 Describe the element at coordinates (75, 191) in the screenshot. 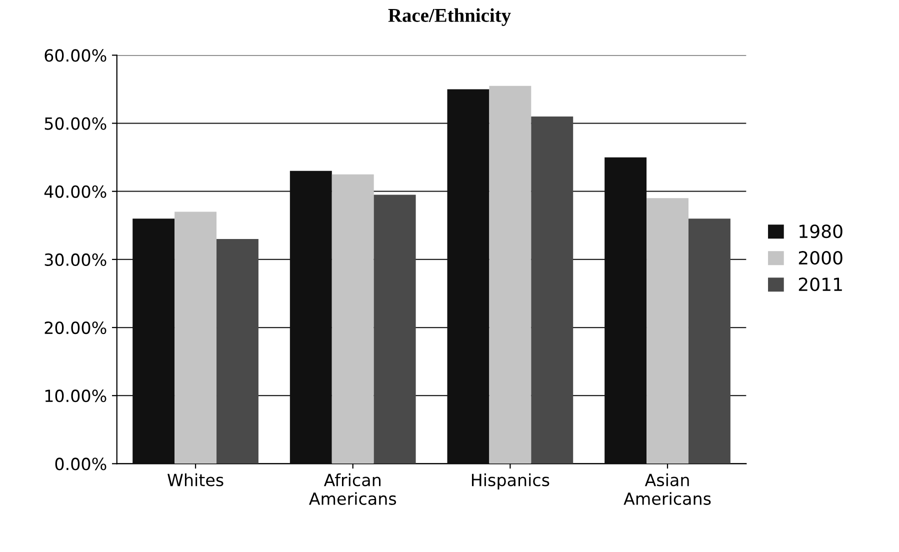

I see `y-tick-label: 40.00%` at that location.